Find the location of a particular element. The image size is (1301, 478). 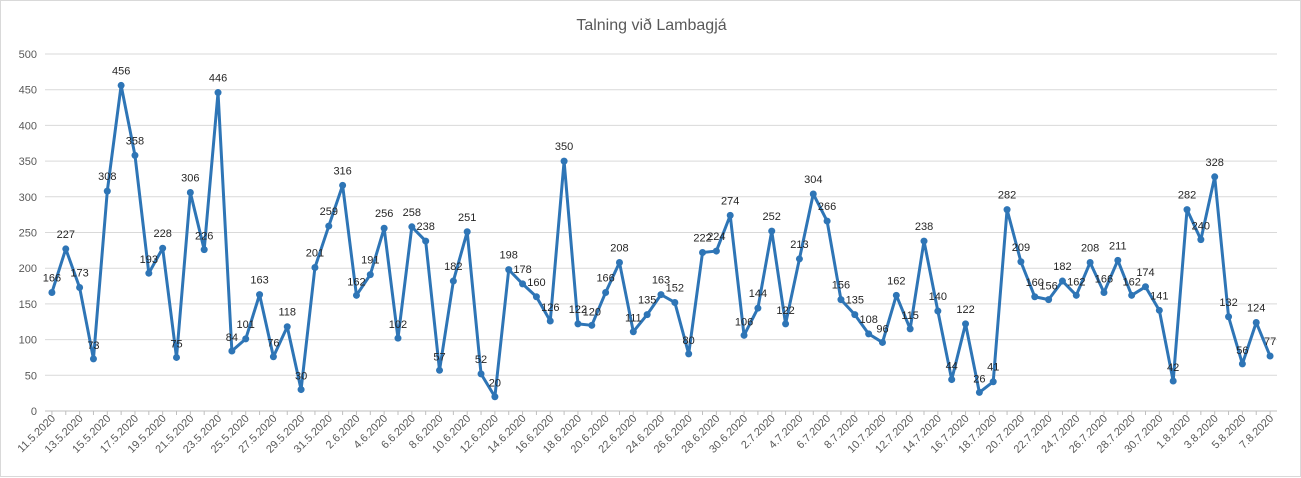

y-tick-label: 300 is located at coordinates (28, 198).